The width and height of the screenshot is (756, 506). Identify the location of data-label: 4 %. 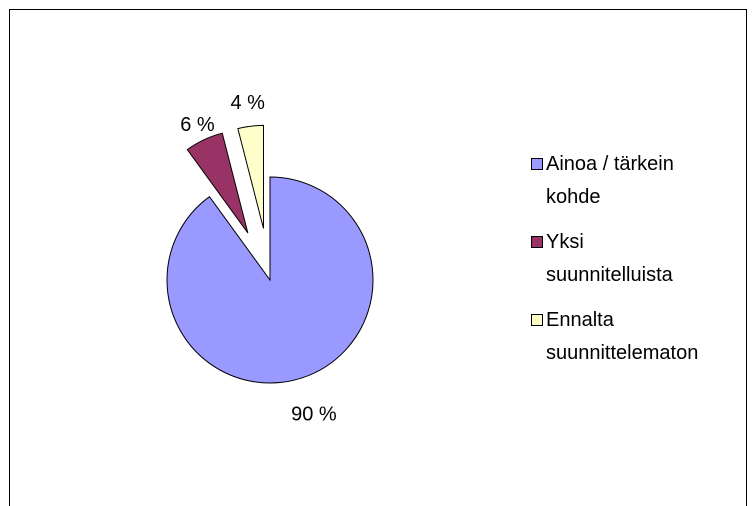
(247, 103).